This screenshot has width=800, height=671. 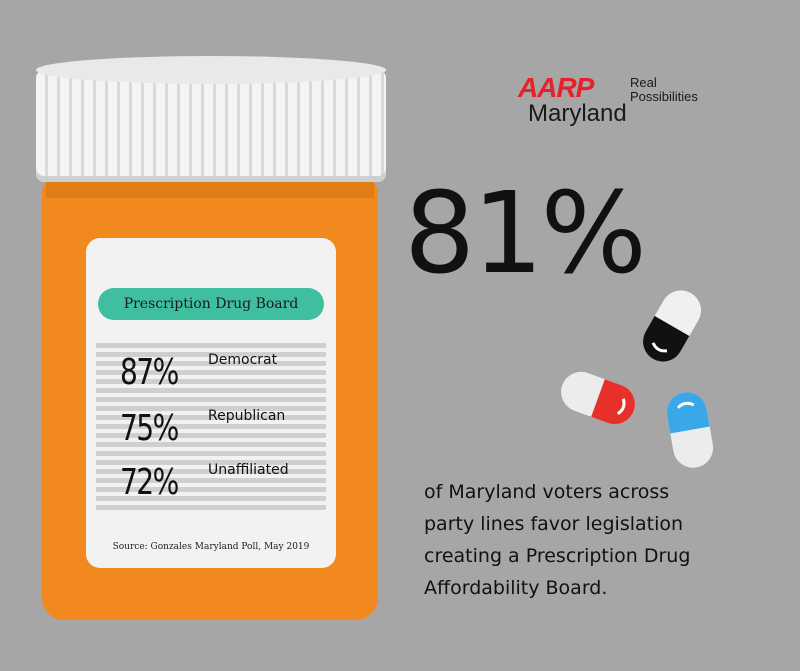 What do you see at coordinates (149, 372) in the screenshot?
I see `stat-percent: 87%` at bounding box center [149, 372].